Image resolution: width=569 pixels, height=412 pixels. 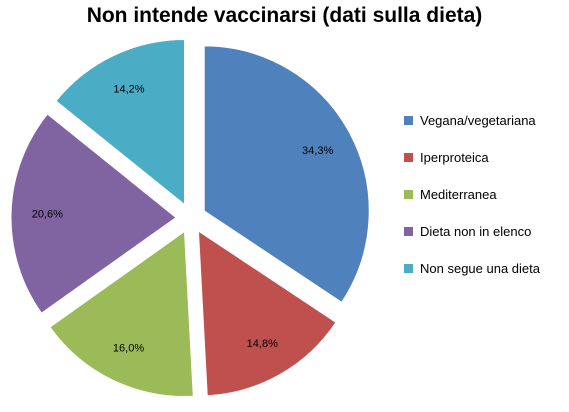 What do you see at coordinates (128, 89) in the screenshot?
I see `slice-label-4: 14,2%` at bounding box center [128, 89].